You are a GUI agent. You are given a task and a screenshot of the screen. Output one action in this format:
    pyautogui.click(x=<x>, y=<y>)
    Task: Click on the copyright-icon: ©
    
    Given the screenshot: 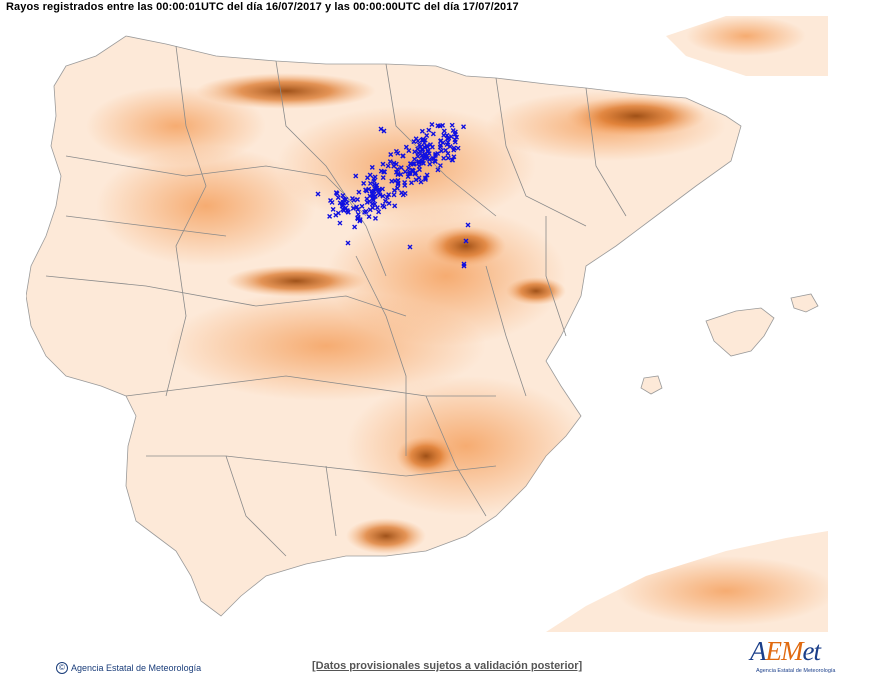 What is the action you would take?
    pyautogui.click(x=62, y=668)
    